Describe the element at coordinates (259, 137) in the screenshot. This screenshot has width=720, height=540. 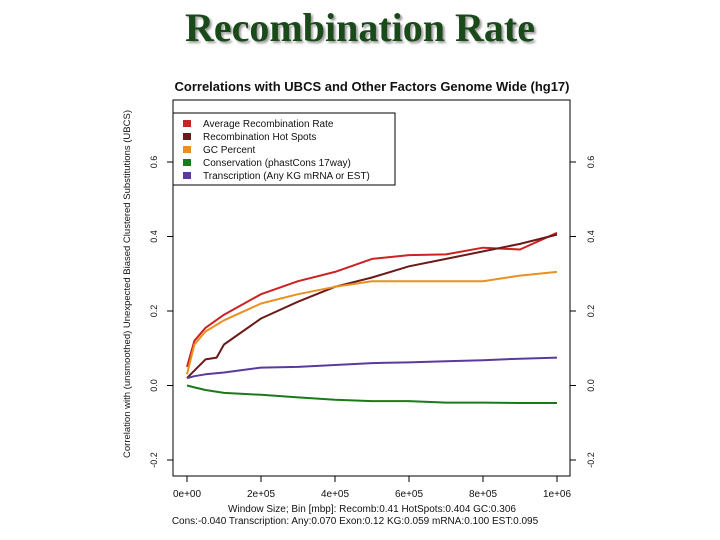
I see `legend-label: Recombination Hot Spots` at that location.